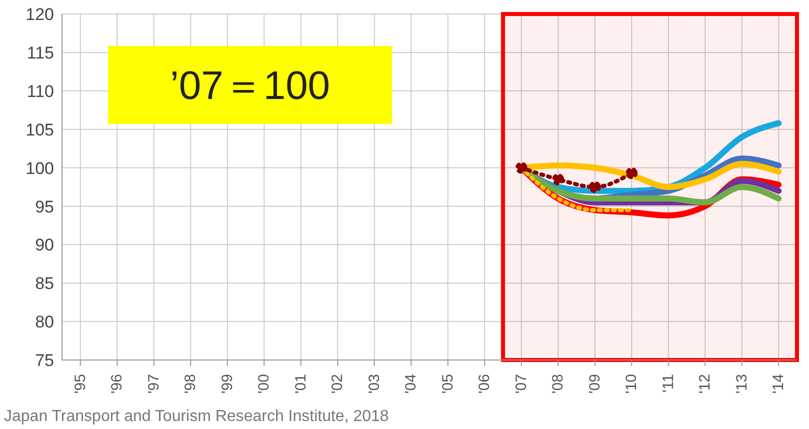  I want to click on x-tick-label: '04, so click(411, 384).